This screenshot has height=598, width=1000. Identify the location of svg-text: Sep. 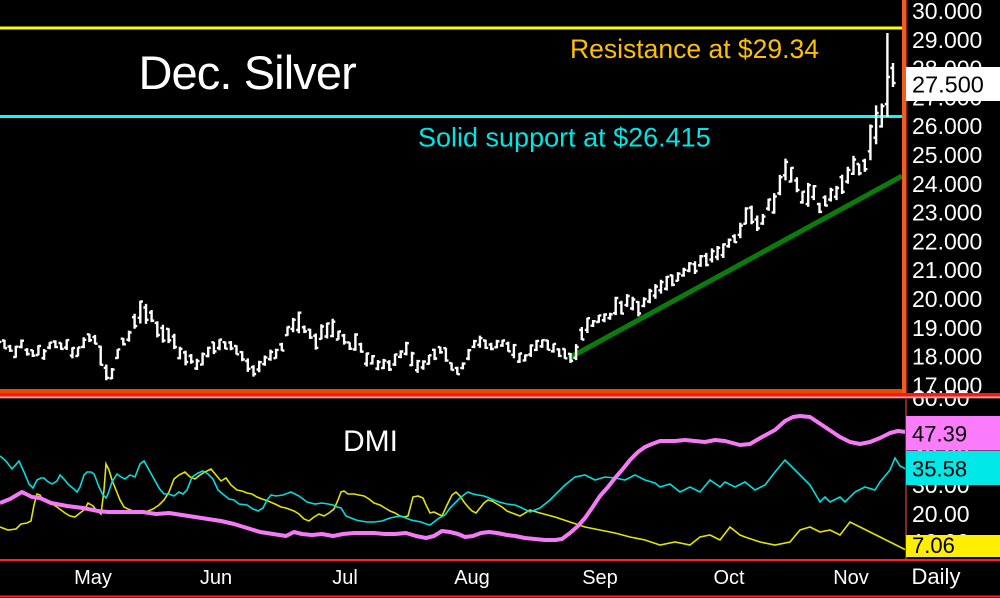
(600, 578).